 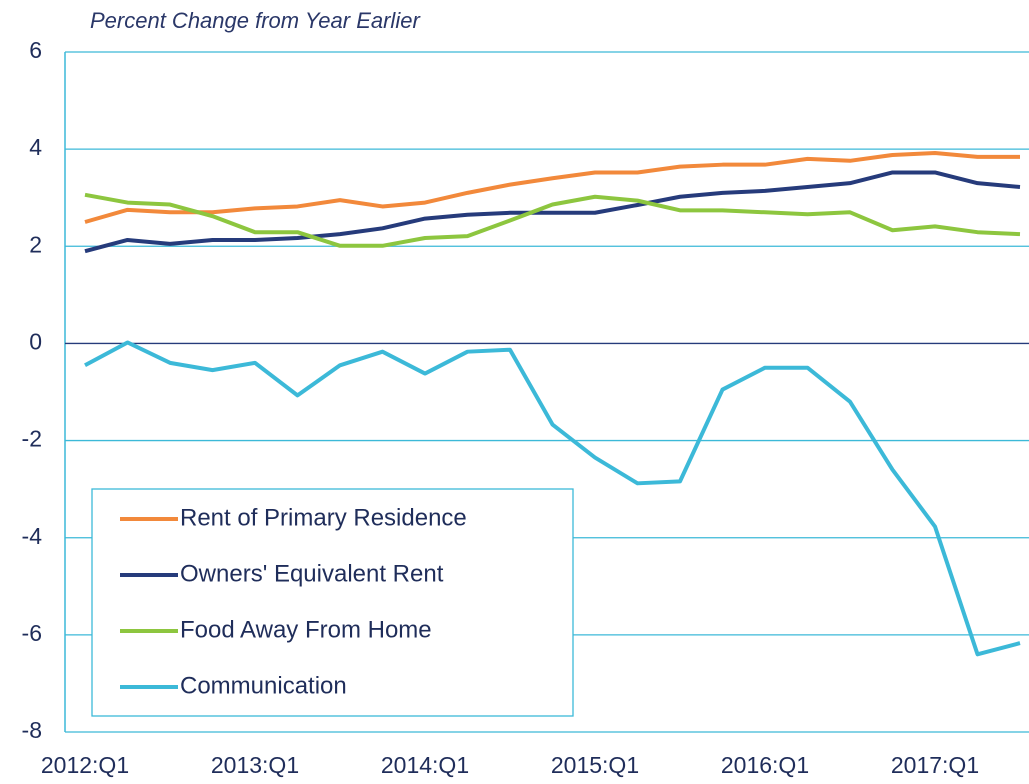 I want to click on y-tick-label: 6, so click(x=35, y=50).